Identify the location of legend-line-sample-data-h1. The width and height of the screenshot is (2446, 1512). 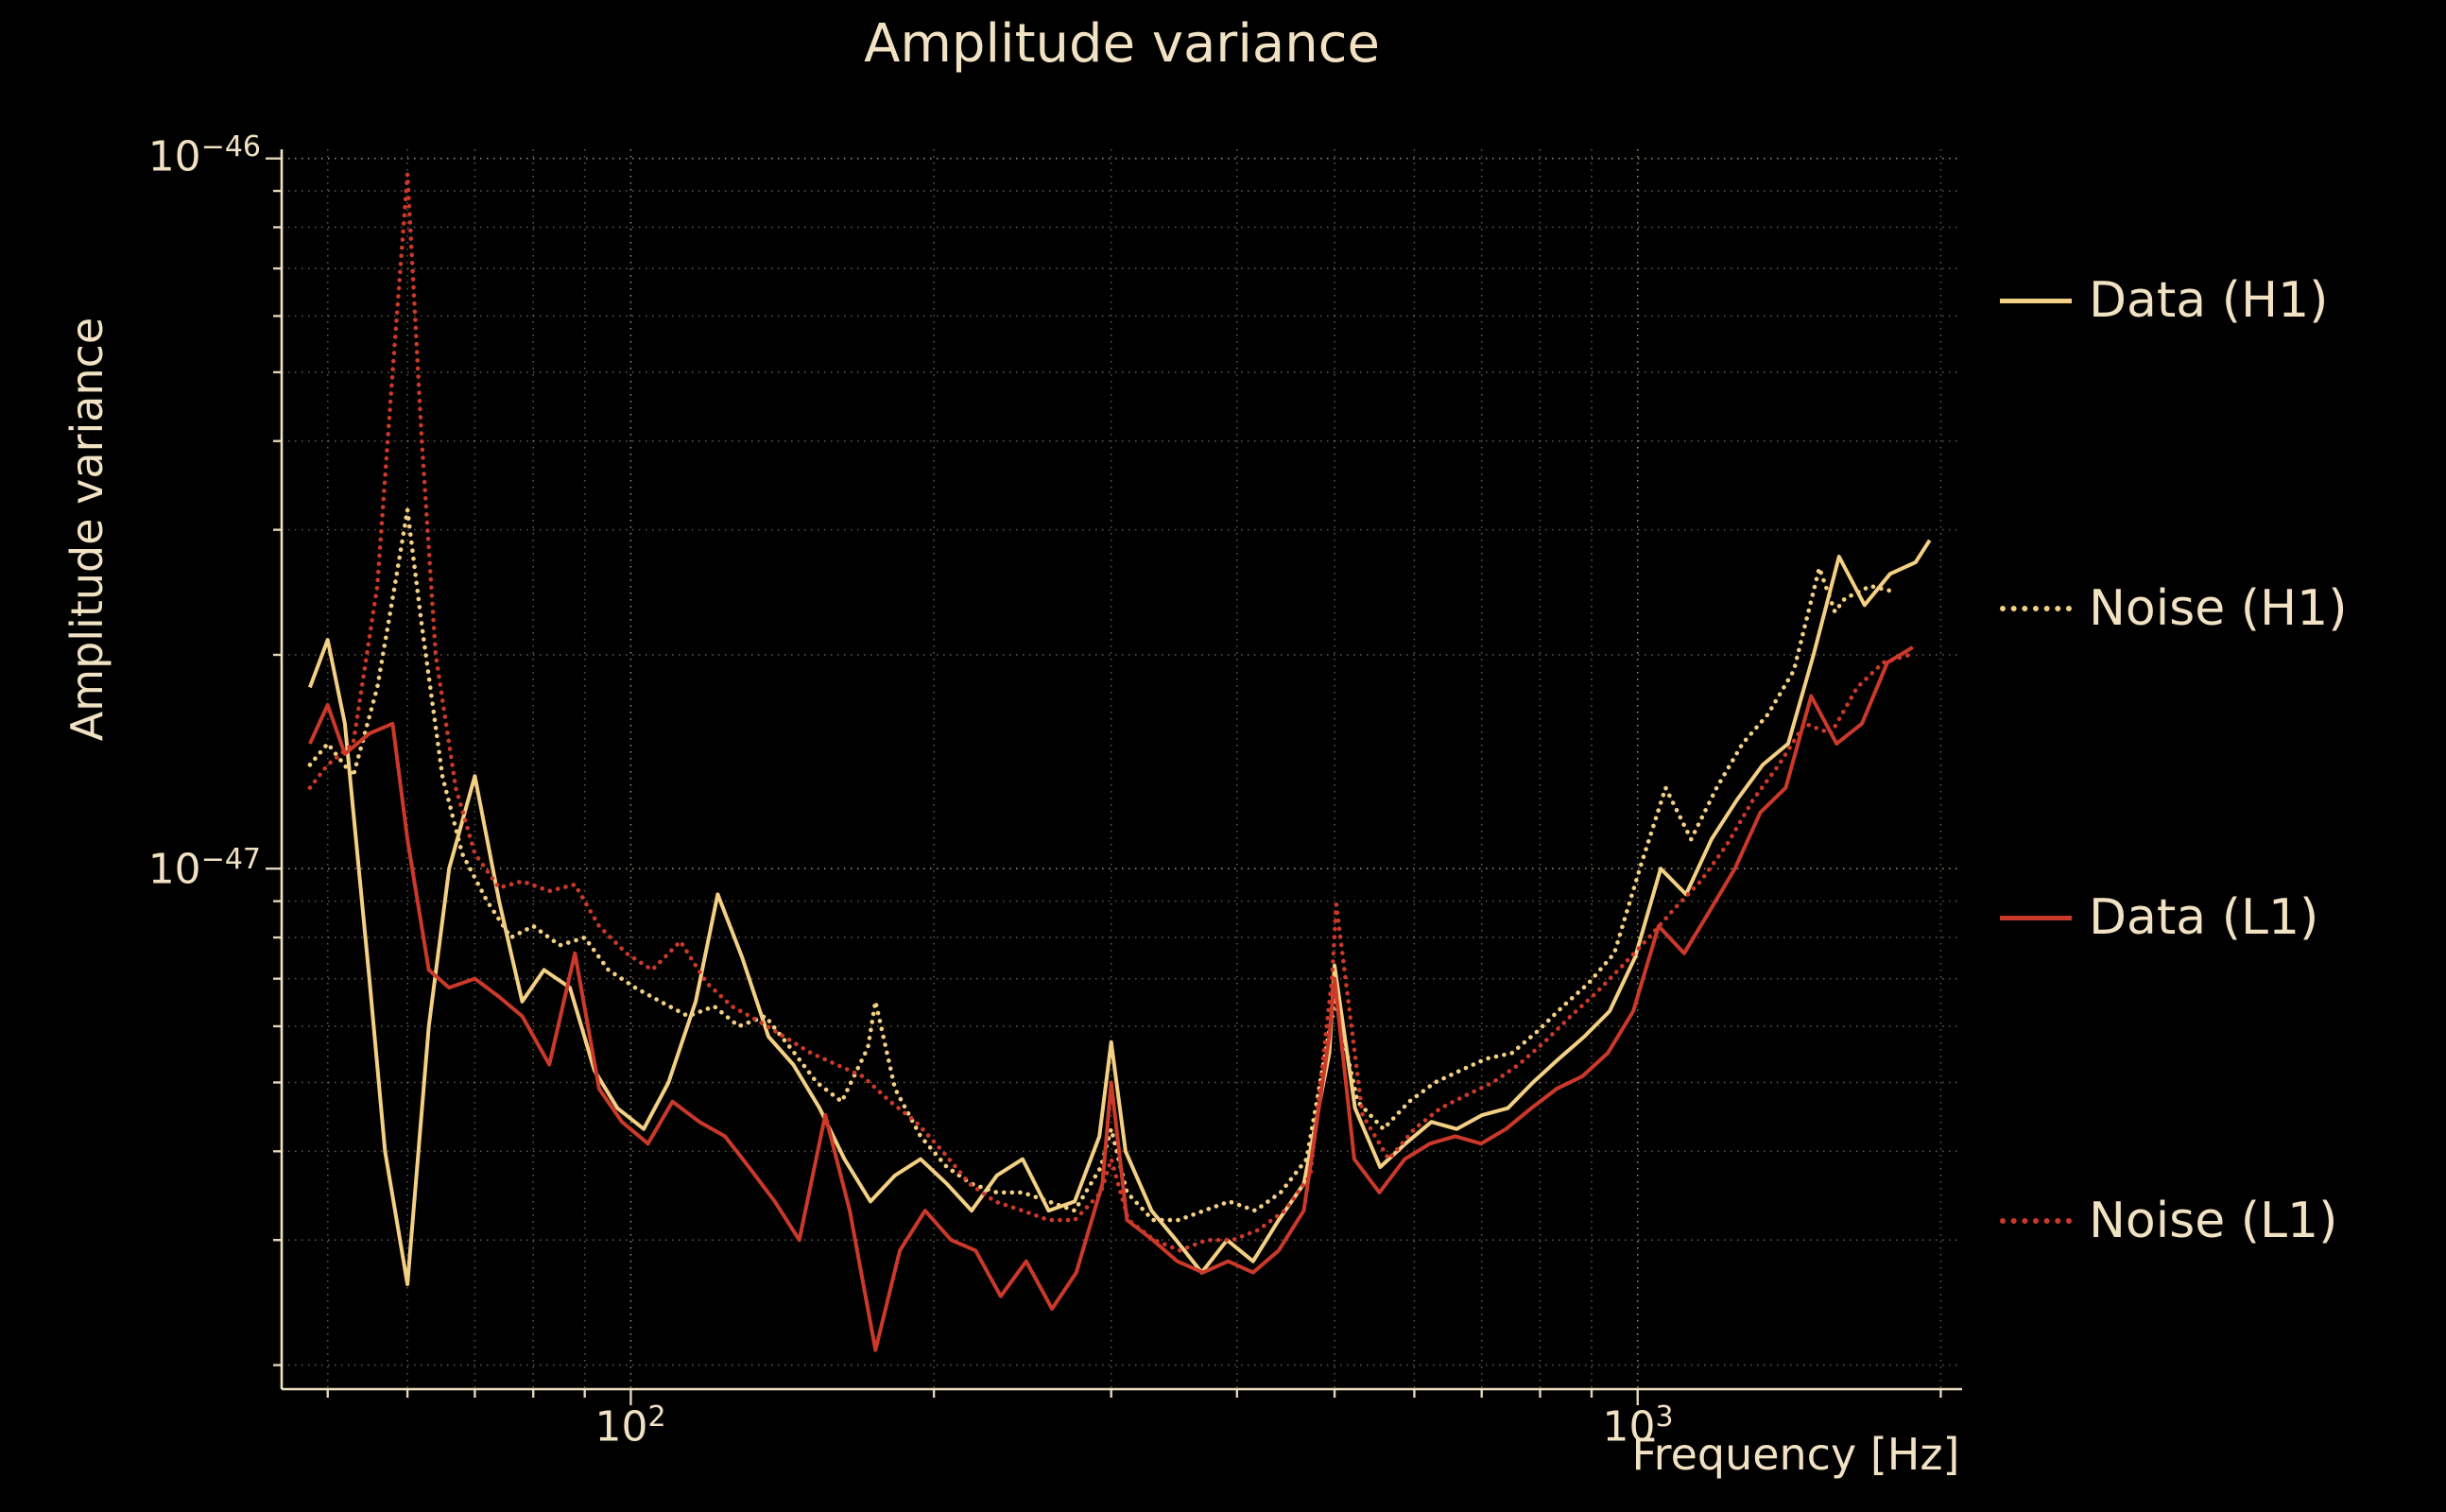
(2036, 300).